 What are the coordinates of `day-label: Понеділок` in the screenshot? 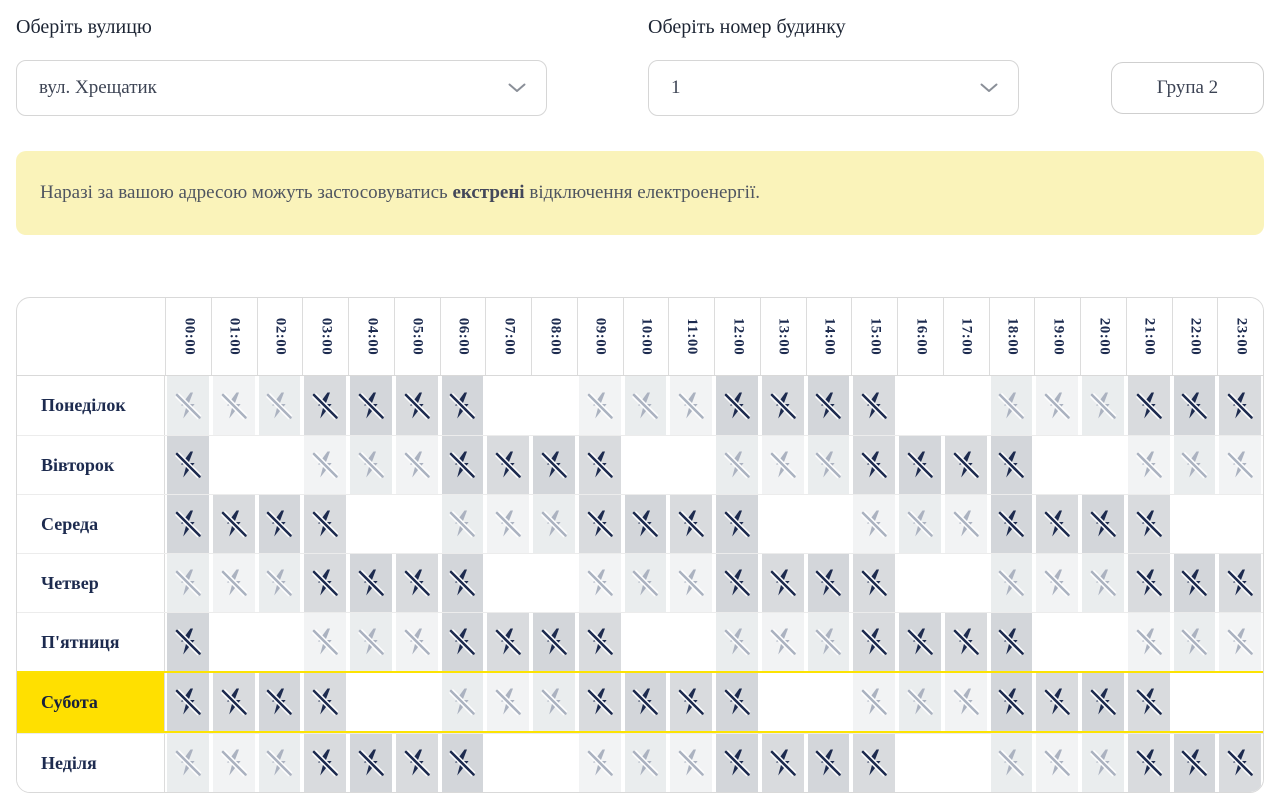 It's located at (91, 405).